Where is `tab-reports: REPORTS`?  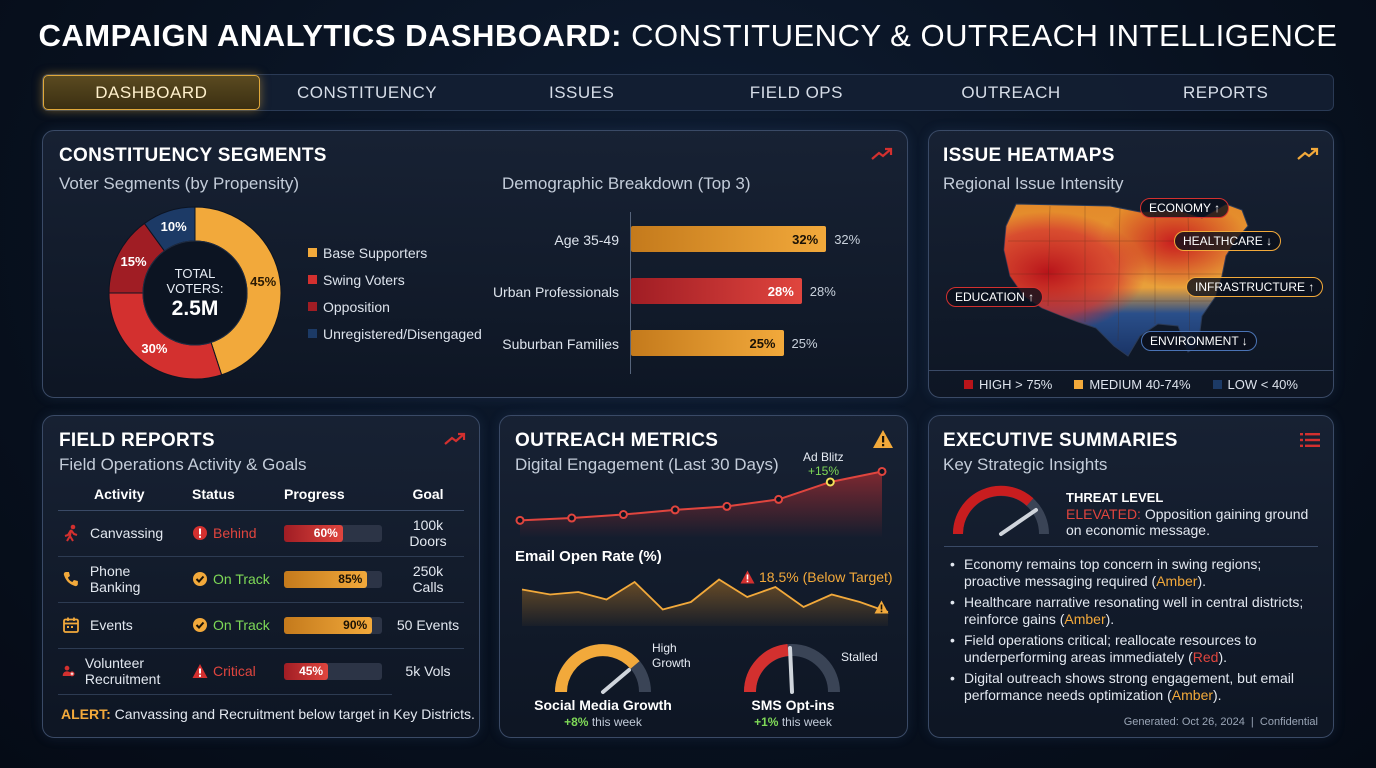
tab-reports: REPORTS is located at coordinates (1226, 92).